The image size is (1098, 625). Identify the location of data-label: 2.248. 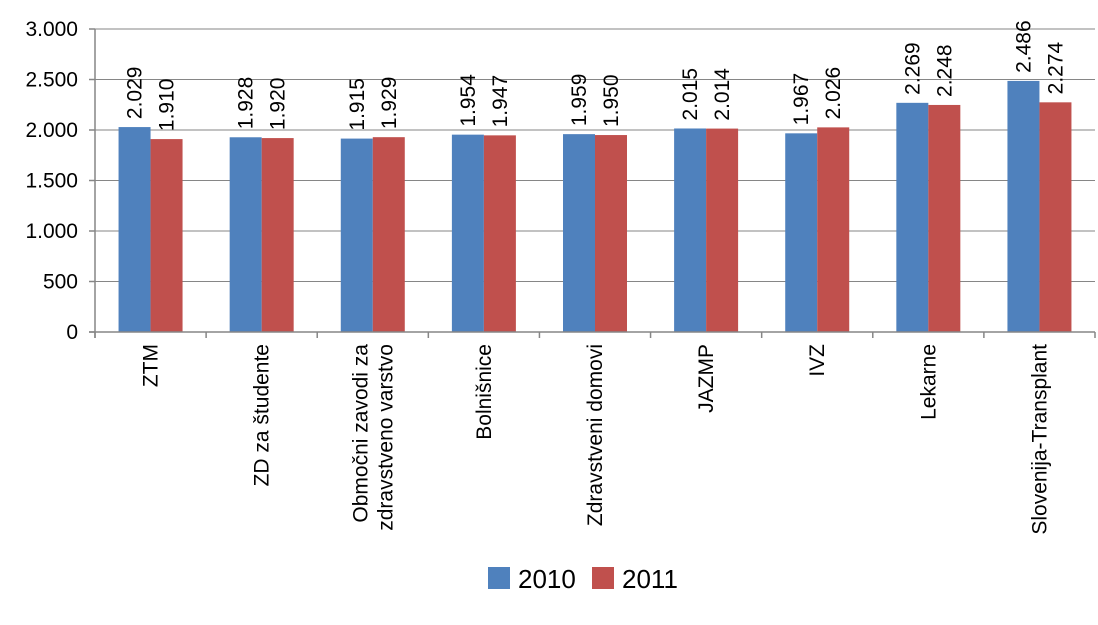
(944, 70).